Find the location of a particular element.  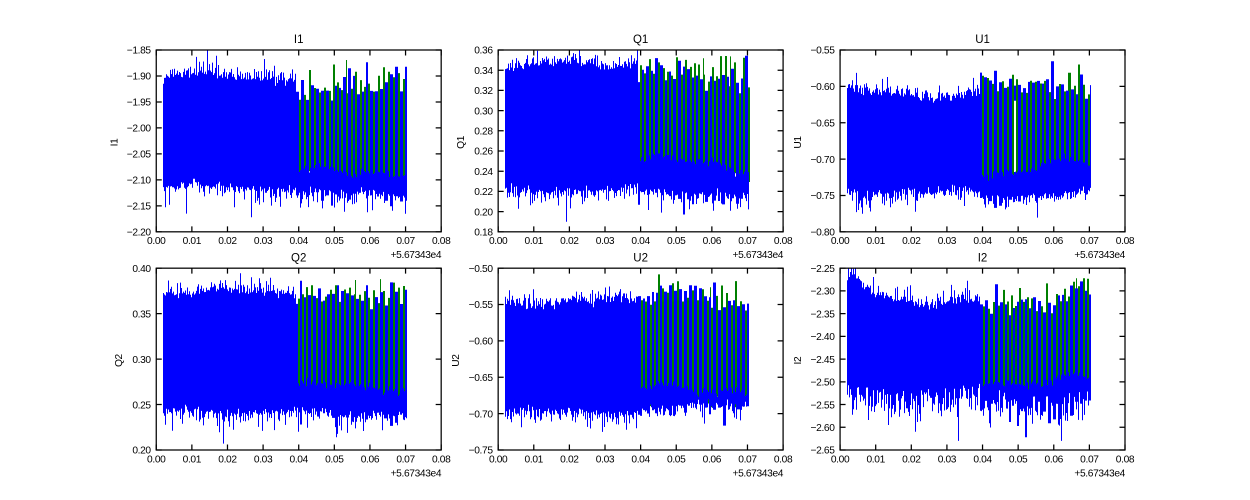

svg-text: 0.35 is located at coordinates (141, 314).